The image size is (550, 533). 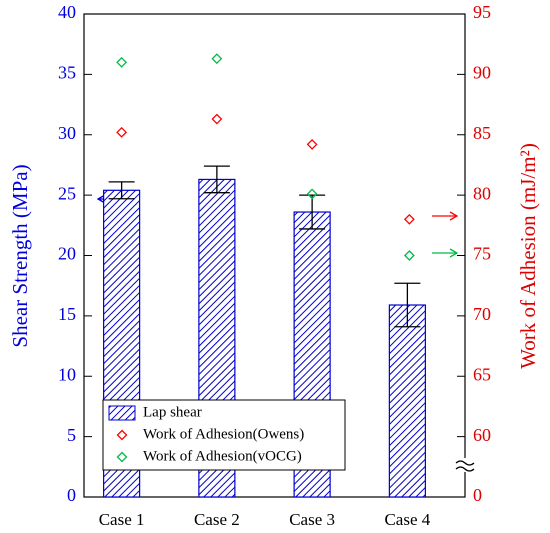 What do you see at coordinates (482, 435) in the screenshot?
I see `y2-tick-label: 60` at bounding box center [482, 435].